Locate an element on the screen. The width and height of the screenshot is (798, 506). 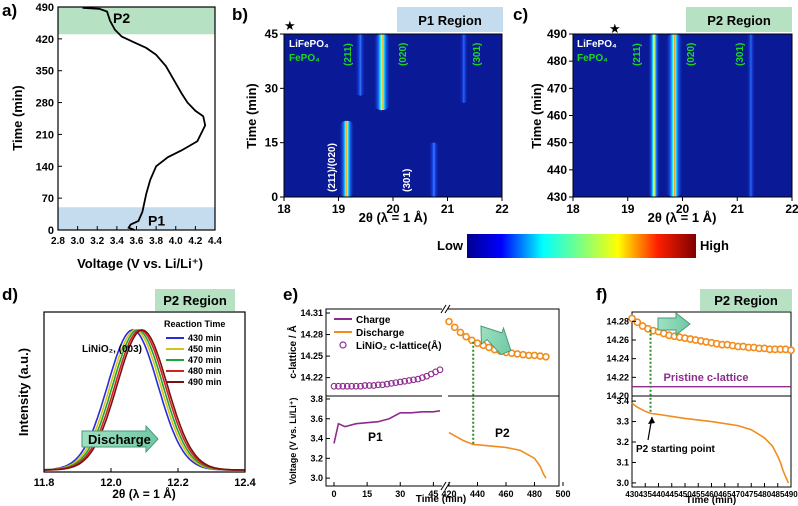
x-tick-label: 440 is located at coordinates (659, 494).